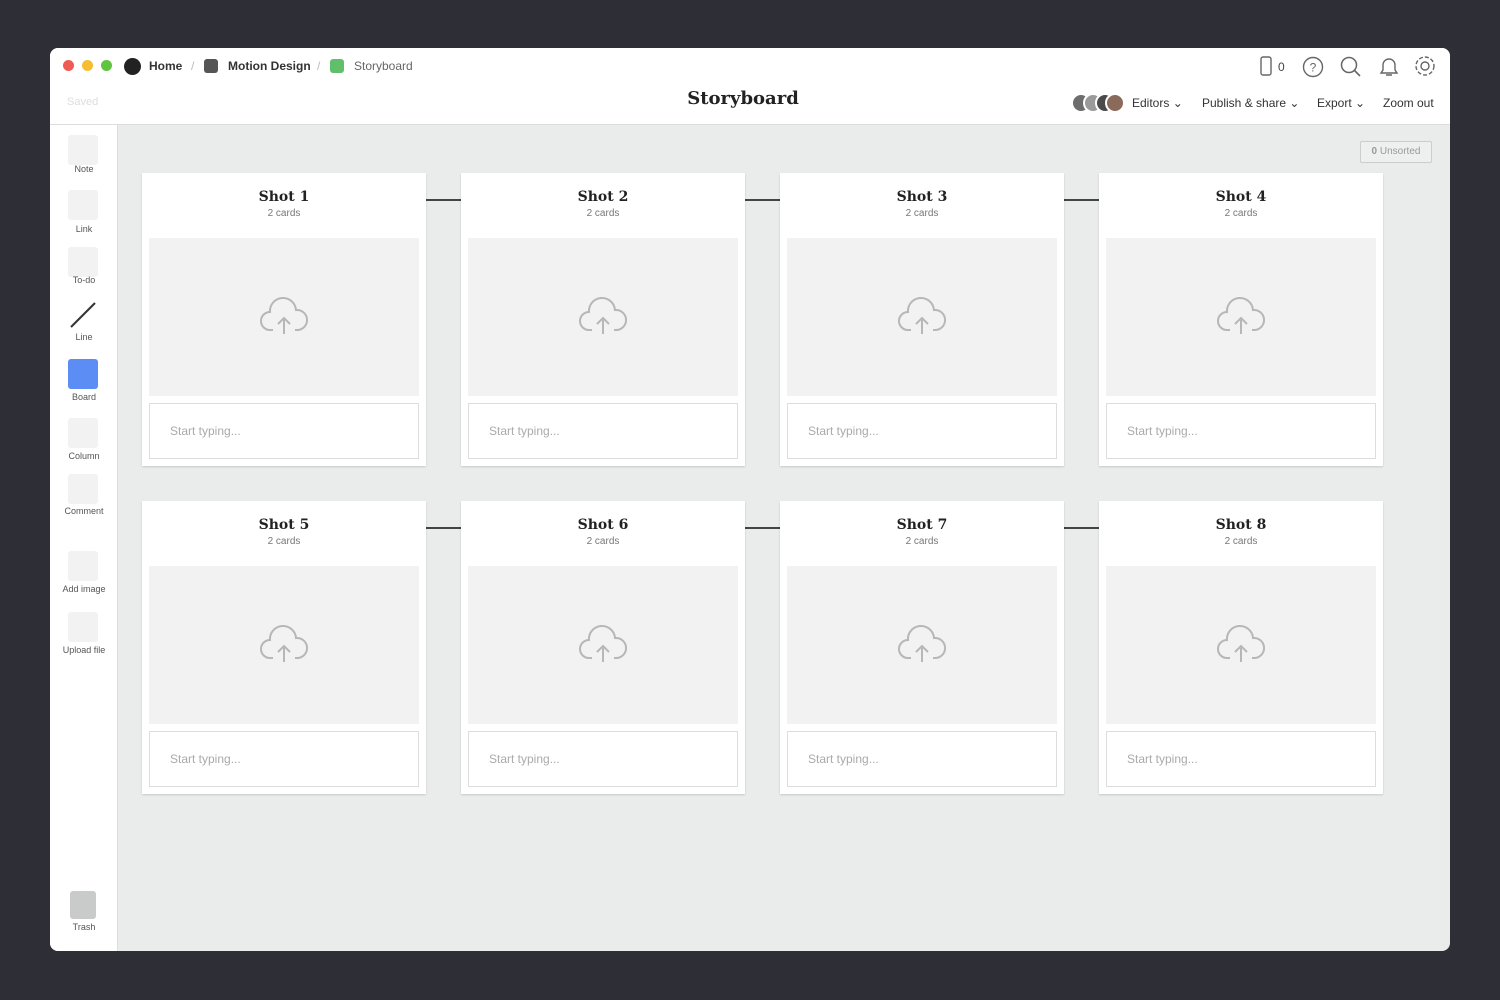 The image size is (1500, 1000). Describe the element at coordinates (1251, 103) in the screenshot. I see `publish-menu: Publish & share ⌄` at that location.